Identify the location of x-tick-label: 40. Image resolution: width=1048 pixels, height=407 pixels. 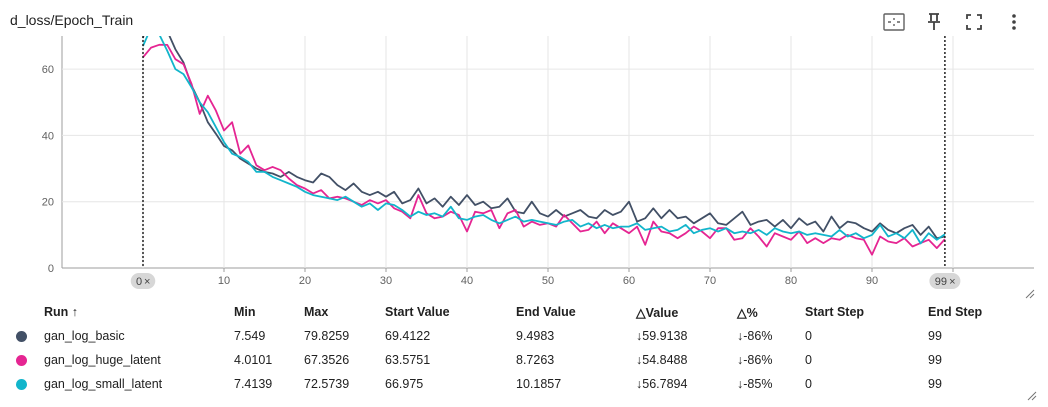
(467, 281).